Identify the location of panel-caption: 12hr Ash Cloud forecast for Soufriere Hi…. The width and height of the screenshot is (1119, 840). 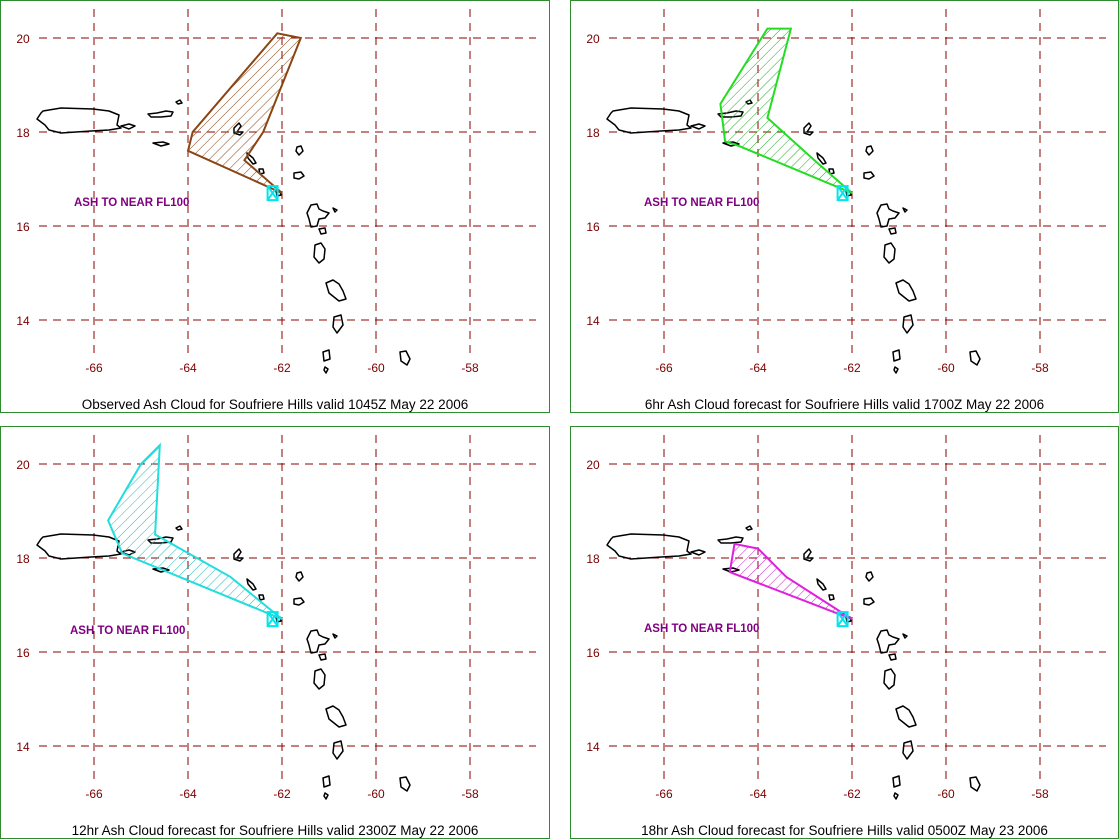
(275, 830).